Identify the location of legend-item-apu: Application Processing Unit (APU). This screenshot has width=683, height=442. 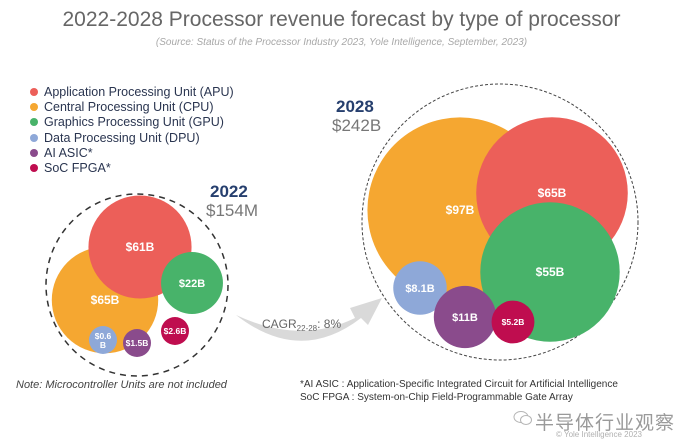
(132, 91).